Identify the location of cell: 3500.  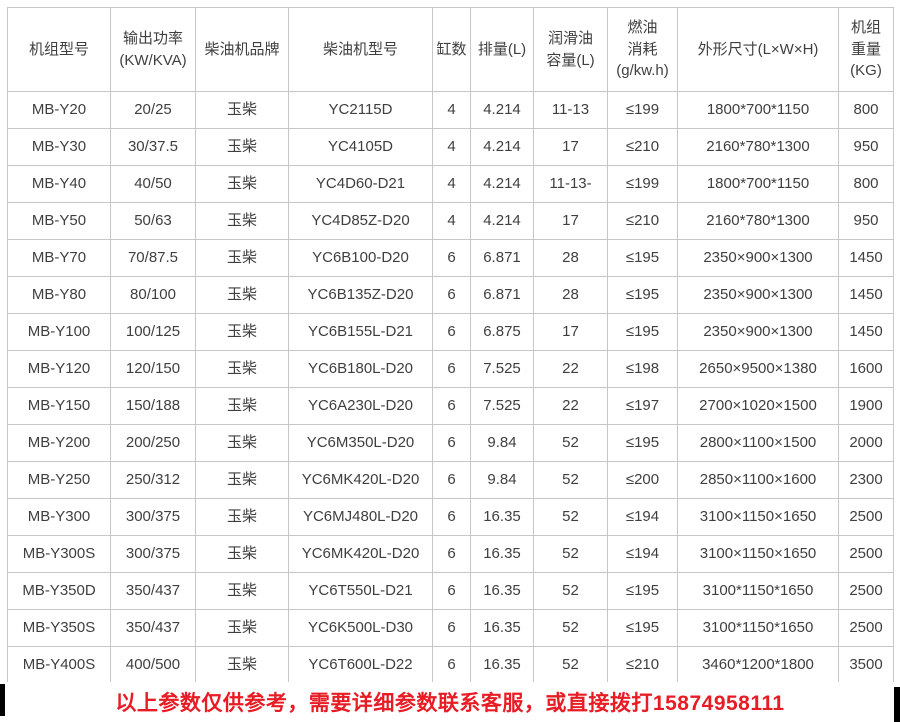
(866, 665).